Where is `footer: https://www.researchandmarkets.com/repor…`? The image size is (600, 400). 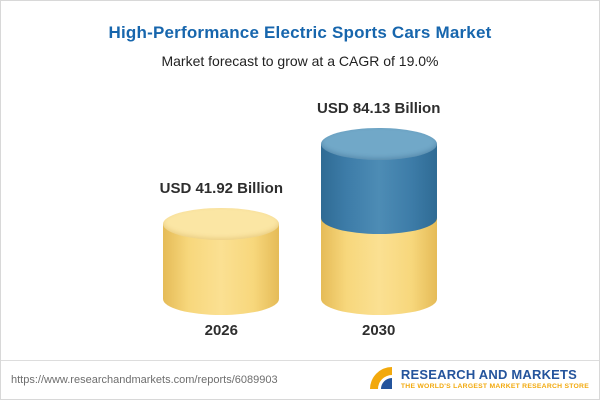 footer: https://www.researchandmarkets.com/repor… is located at coordinates (300, 380).